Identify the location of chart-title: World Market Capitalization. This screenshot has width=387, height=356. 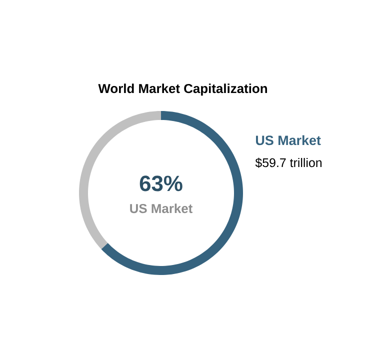
(182, 90).